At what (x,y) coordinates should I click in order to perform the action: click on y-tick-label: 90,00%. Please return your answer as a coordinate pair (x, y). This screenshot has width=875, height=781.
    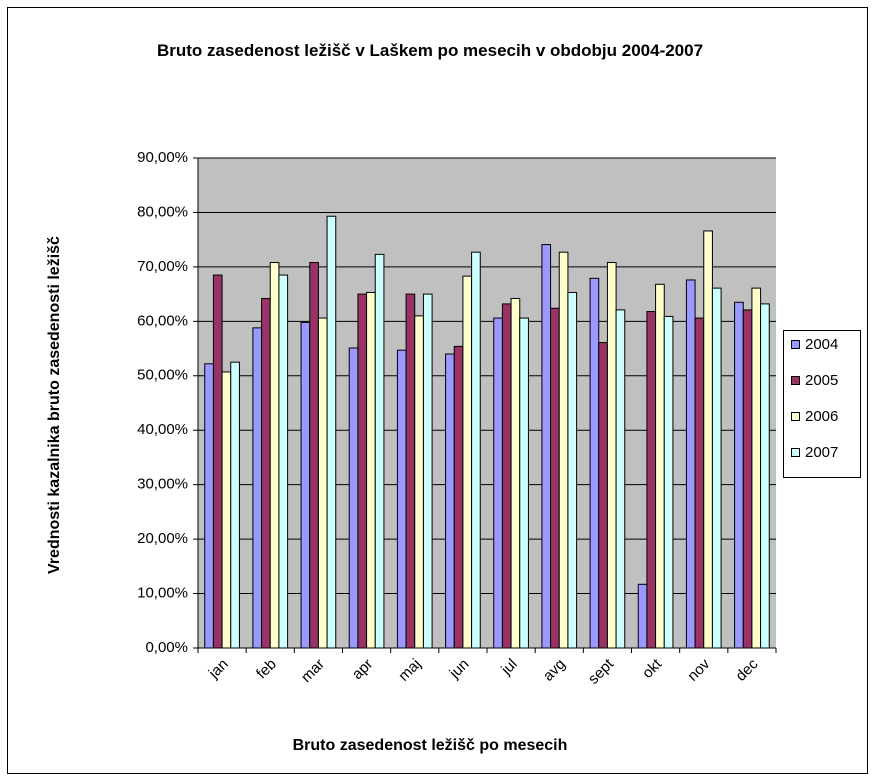
    Looking at the image, I should click on (162, 157).